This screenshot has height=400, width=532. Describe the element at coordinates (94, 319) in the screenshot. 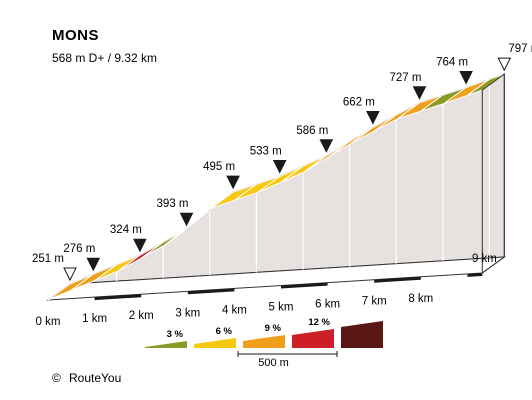

I see `km-tick-label: 1 km` at that location.